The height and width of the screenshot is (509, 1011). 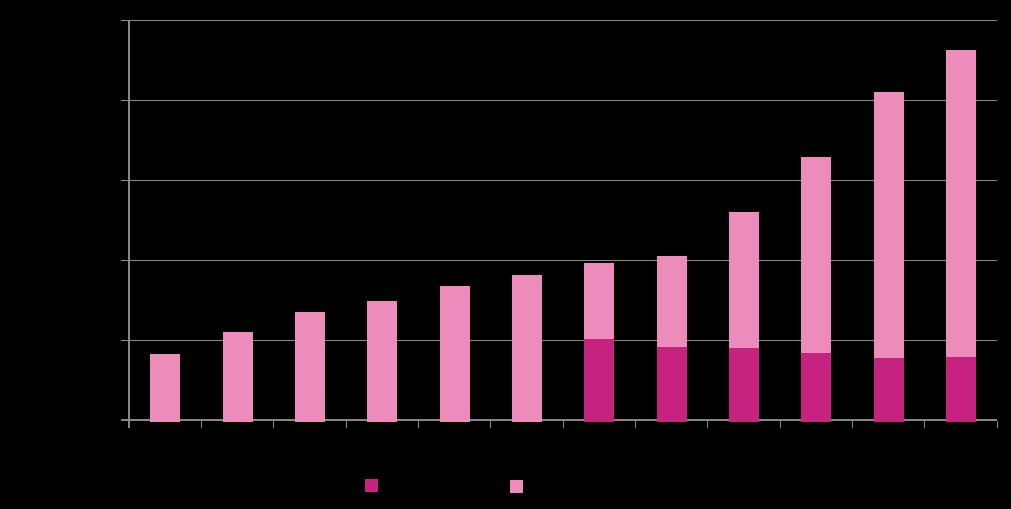 I want to click on y-axis-line, so click(x=129, y=224).